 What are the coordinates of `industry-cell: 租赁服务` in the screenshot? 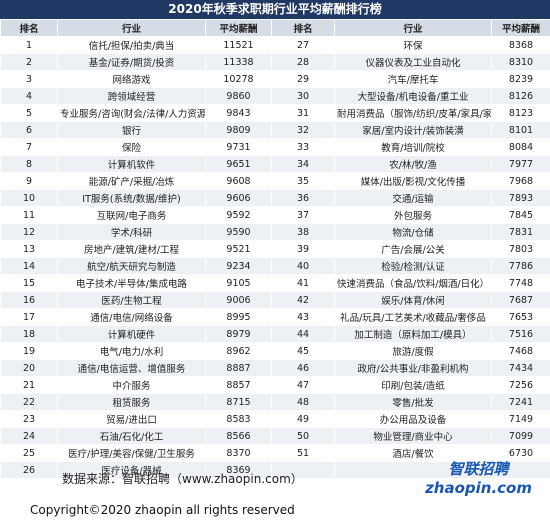 It's located at (131, 402).